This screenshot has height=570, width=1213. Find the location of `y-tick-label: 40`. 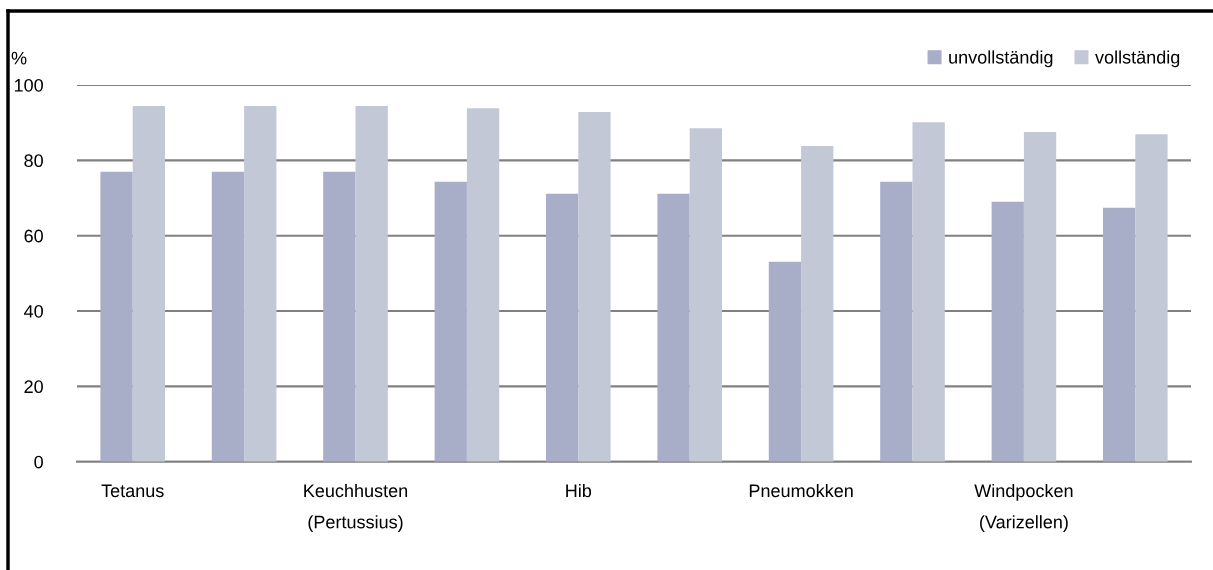

y-tick-label: 40 is located at coordinates (33, 311).